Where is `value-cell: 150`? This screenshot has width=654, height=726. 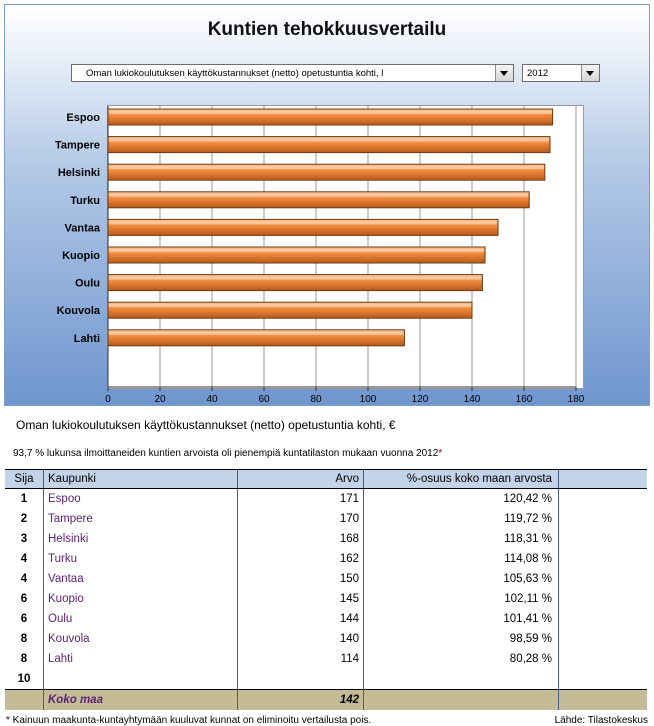
value-cell: 150 is located at coordinates (300, 579).